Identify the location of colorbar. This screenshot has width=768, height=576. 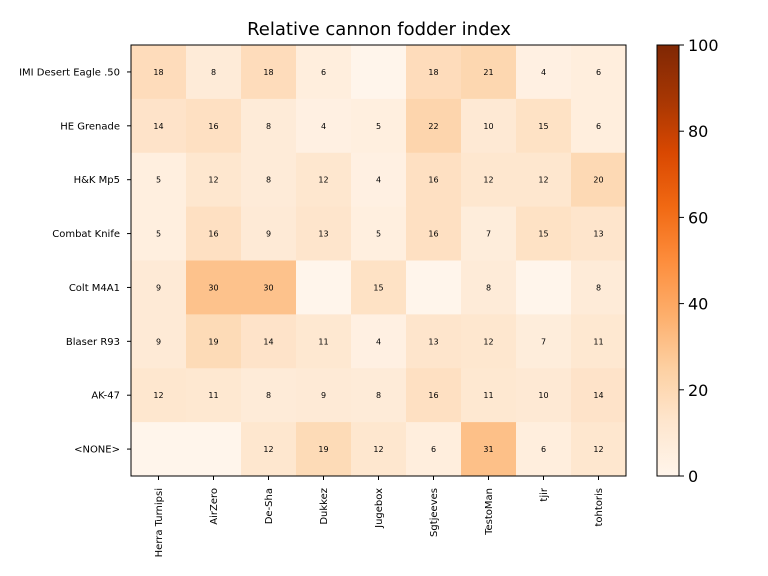
(668, 260).